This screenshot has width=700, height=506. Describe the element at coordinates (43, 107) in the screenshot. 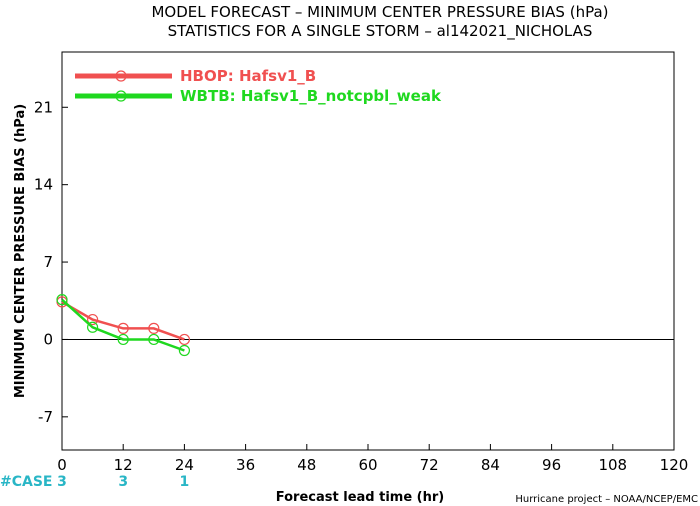

I see `y-tick-label: 21` at that location.